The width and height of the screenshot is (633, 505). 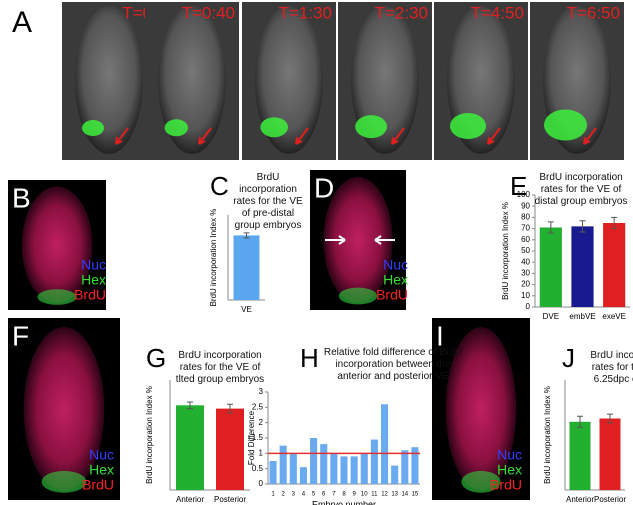 I want to click on y-tick-label: 10, so click(x=525, y=295).